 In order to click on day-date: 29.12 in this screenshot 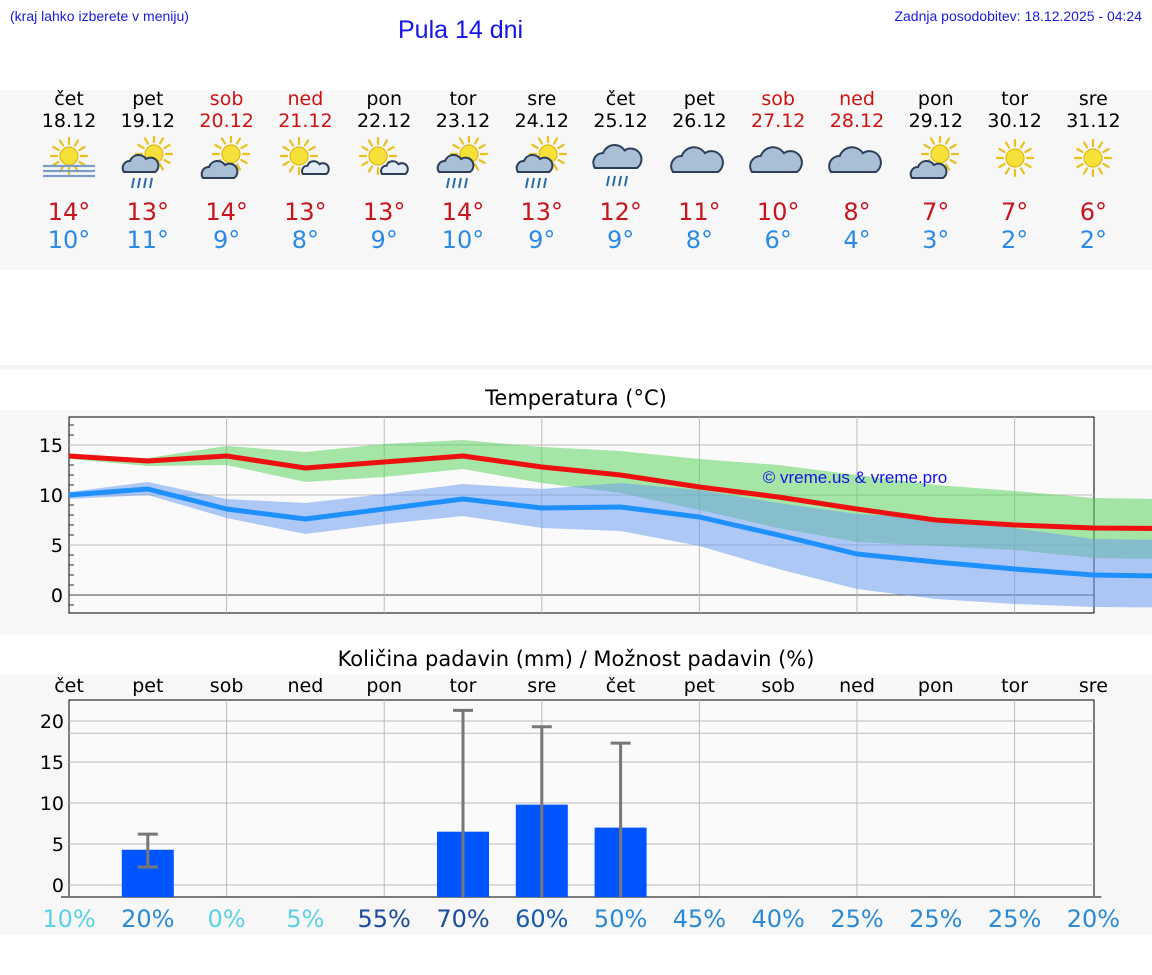, I will do `click(935, 121)`.